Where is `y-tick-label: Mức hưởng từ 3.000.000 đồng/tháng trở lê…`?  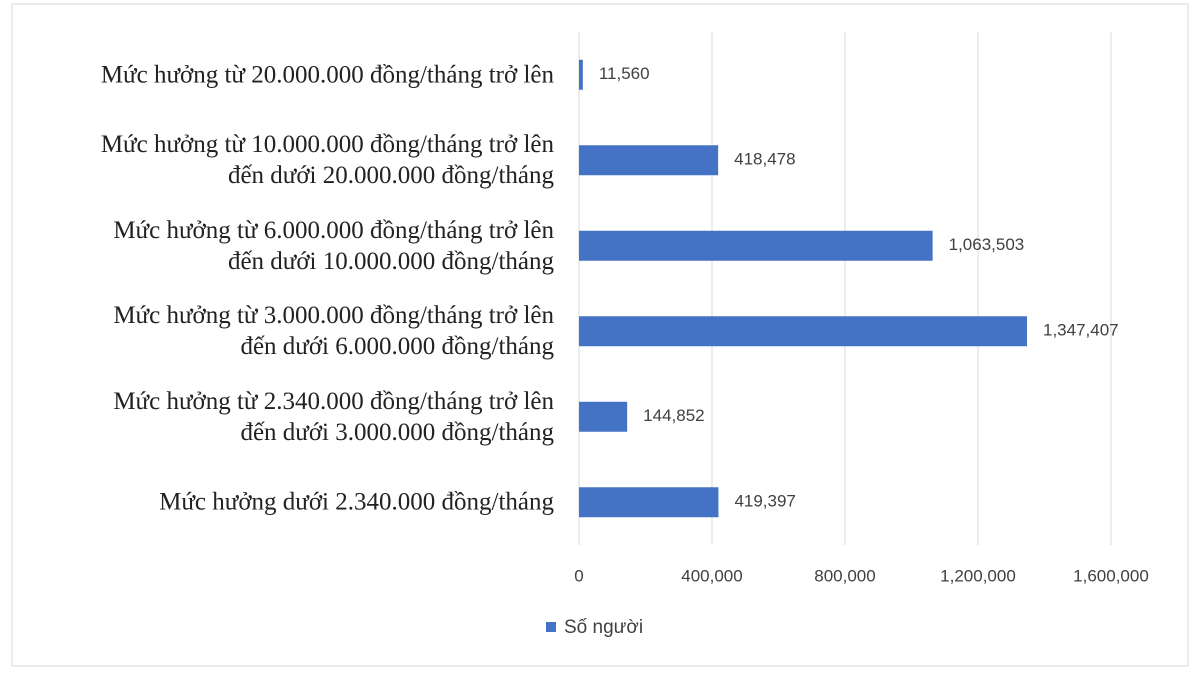 y-tick-label: Mức hưởng từ 3.000.000 đồng/tháng trở lê… is located at coordinates (333, 331).